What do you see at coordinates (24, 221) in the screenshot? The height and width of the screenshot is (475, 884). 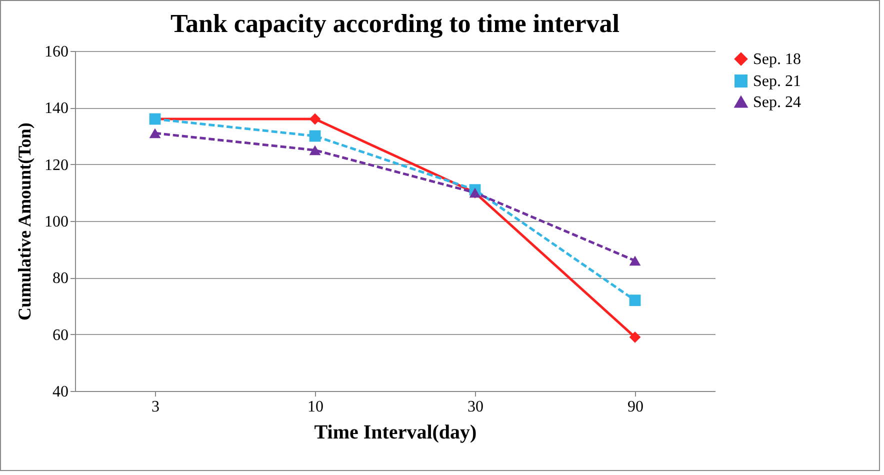 I see `y-axis-title: Cumulative Amount(Ton)` at bounding box center [24, 221].